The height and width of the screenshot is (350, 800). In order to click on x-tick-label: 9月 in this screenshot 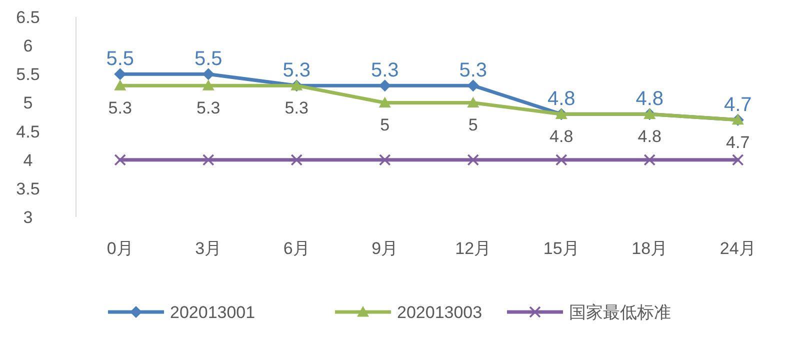, I will do `click(385, 248)`.